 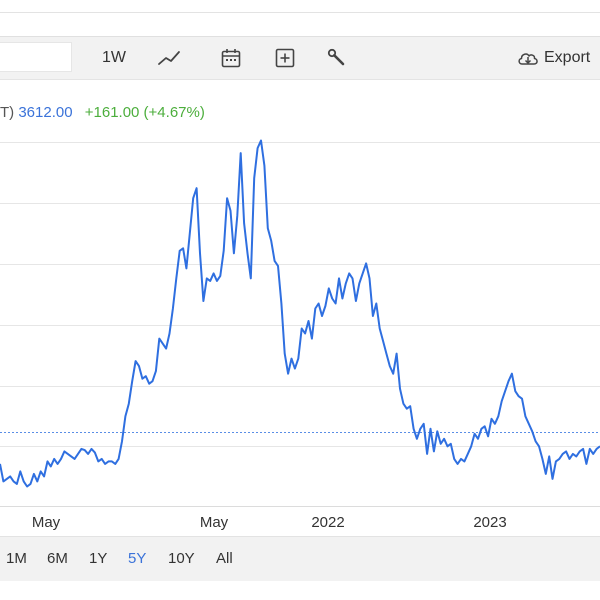 I want to click on range-1m-label: 1M, so click(x=16, y=558).